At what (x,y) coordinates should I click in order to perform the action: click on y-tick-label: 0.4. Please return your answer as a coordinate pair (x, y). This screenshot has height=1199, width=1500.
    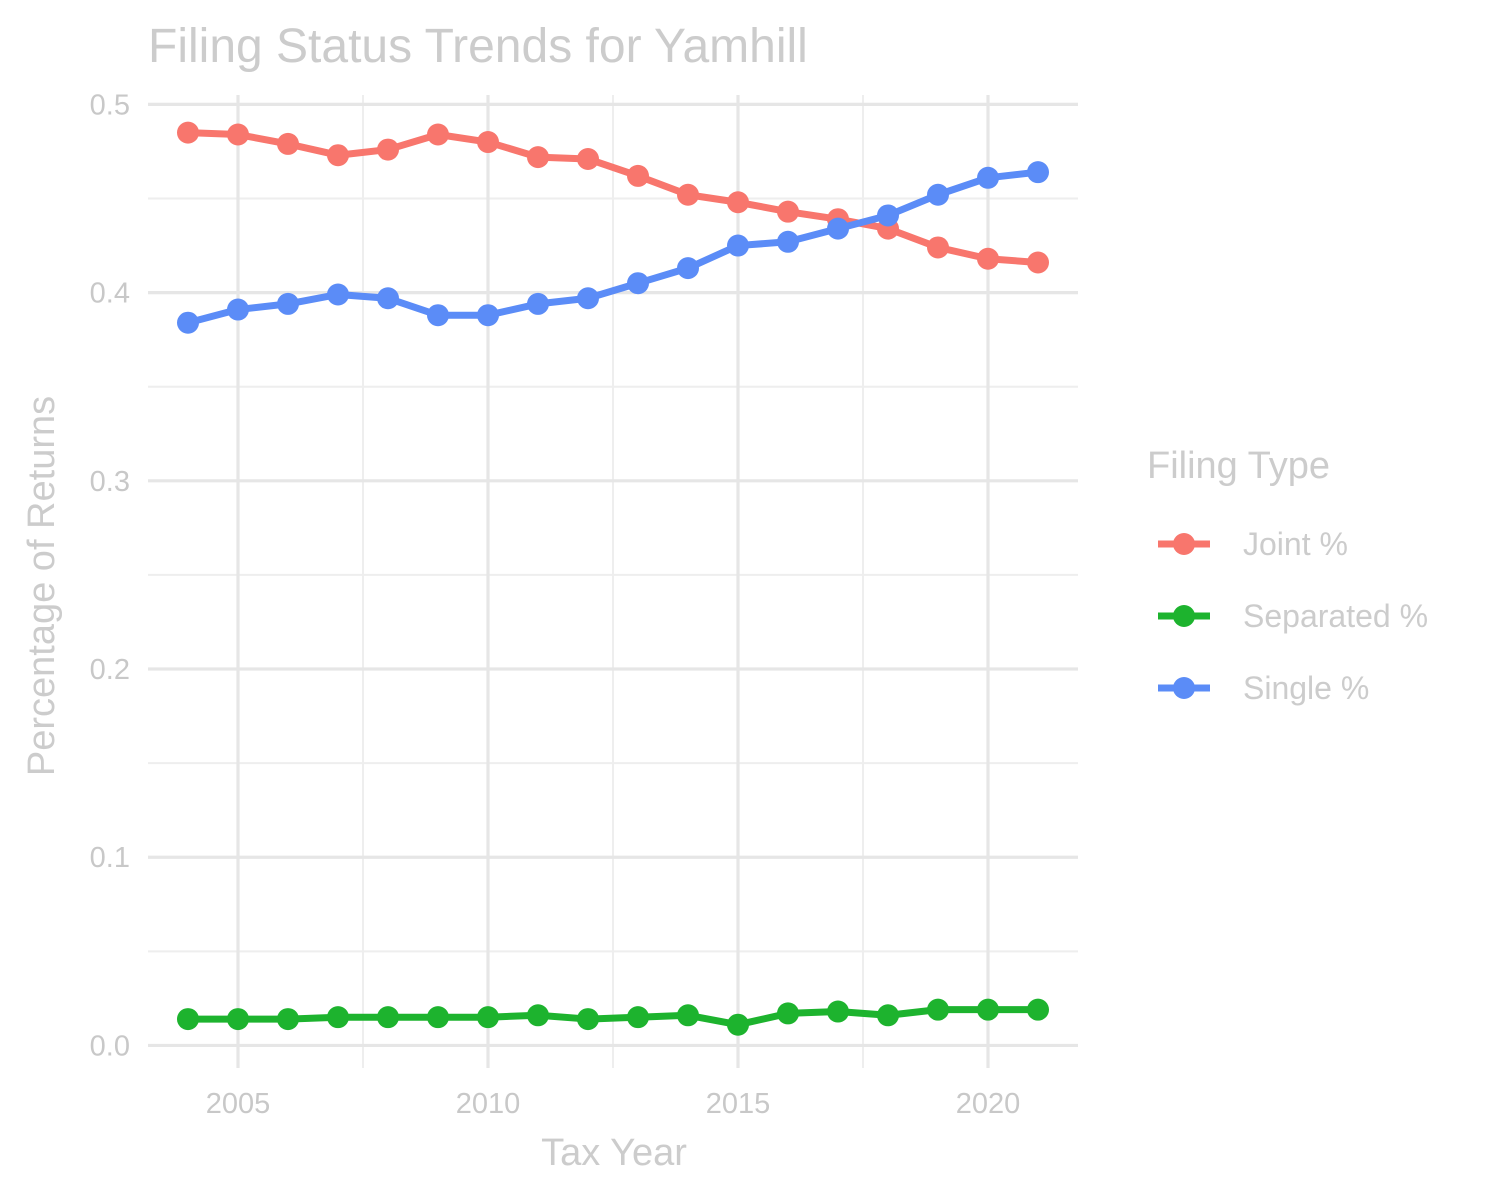
    Looking at the image, I should click on (110, 294).